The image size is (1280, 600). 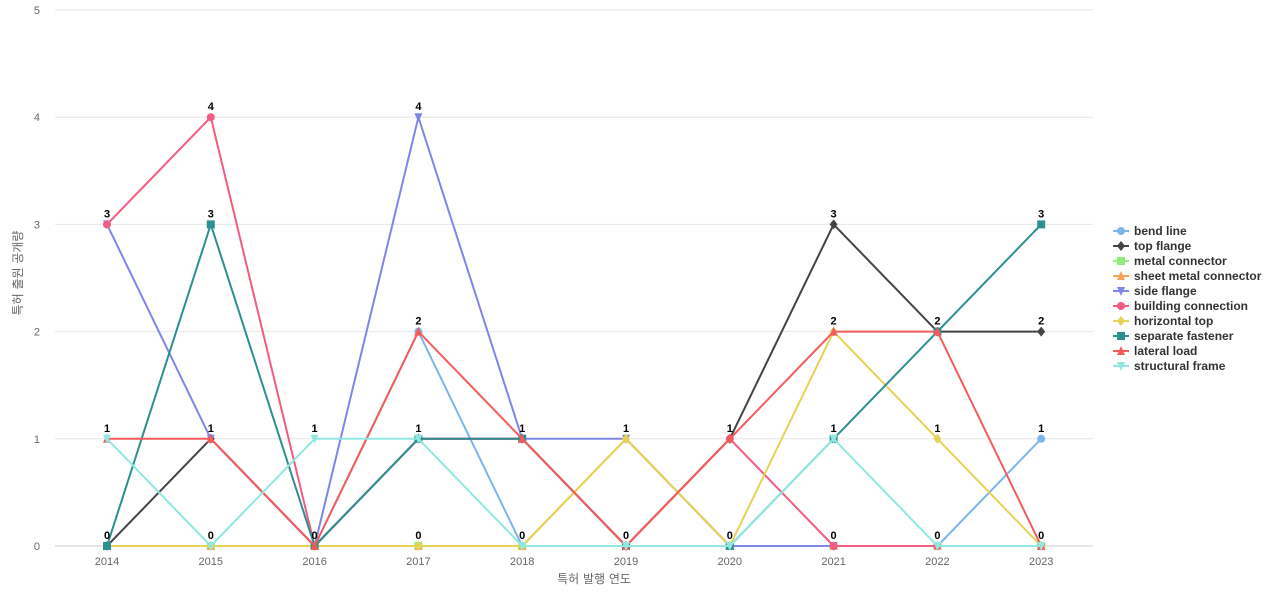 I want to click on legend-item: horizontal top, so click(x=1163, y=321).